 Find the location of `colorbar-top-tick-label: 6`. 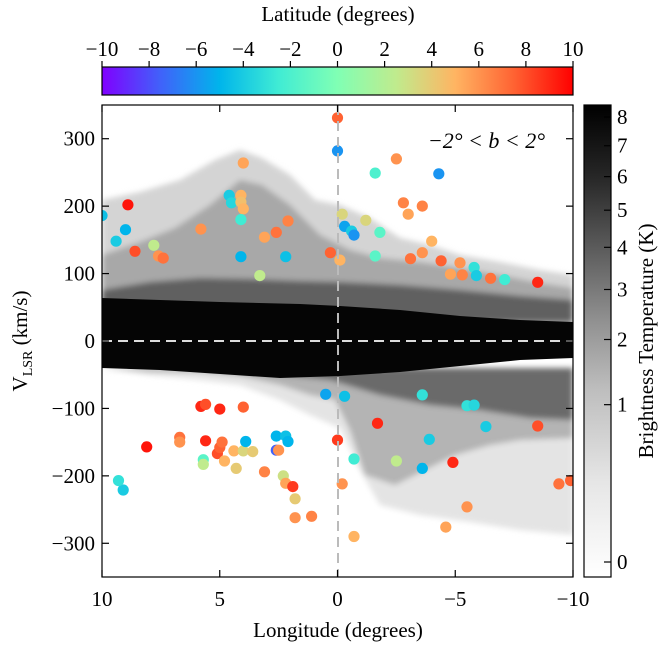

colorbar-top-tick-label: 6 is located at coordinates (479, 49).